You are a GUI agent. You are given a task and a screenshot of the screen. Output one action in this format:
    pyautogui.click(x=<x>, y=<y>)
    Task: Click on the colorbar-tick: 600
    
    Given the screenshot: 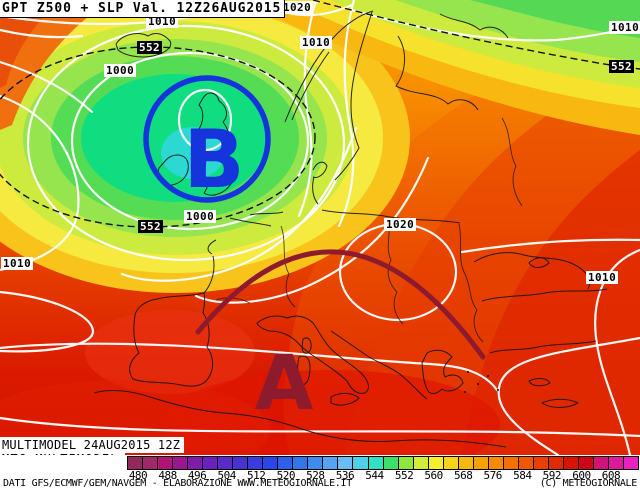 What is the action you would take?
    pyautogui.click(x=581, y=475)
    